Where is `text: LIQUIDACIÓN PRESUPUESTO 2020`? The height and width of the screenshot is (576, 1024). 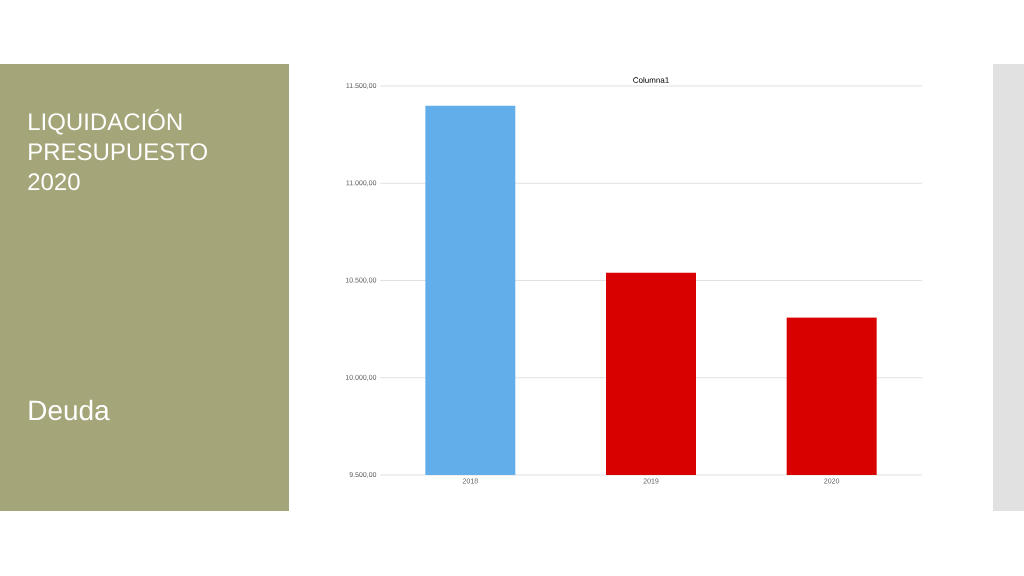
text: LIQUIDACIÓN PRESUPUESTO 2020 is located at coordinates (117, 150).